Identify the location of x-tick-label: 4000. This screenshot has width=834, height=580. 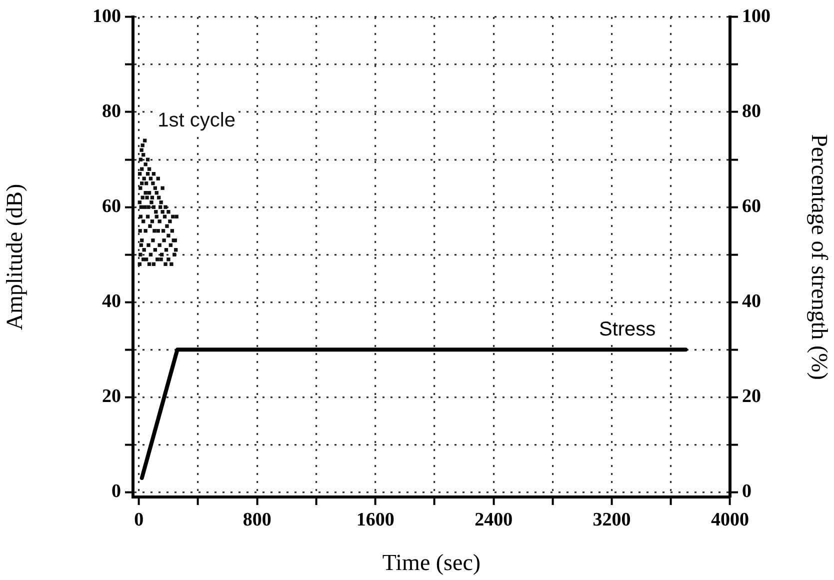
(730, 519).